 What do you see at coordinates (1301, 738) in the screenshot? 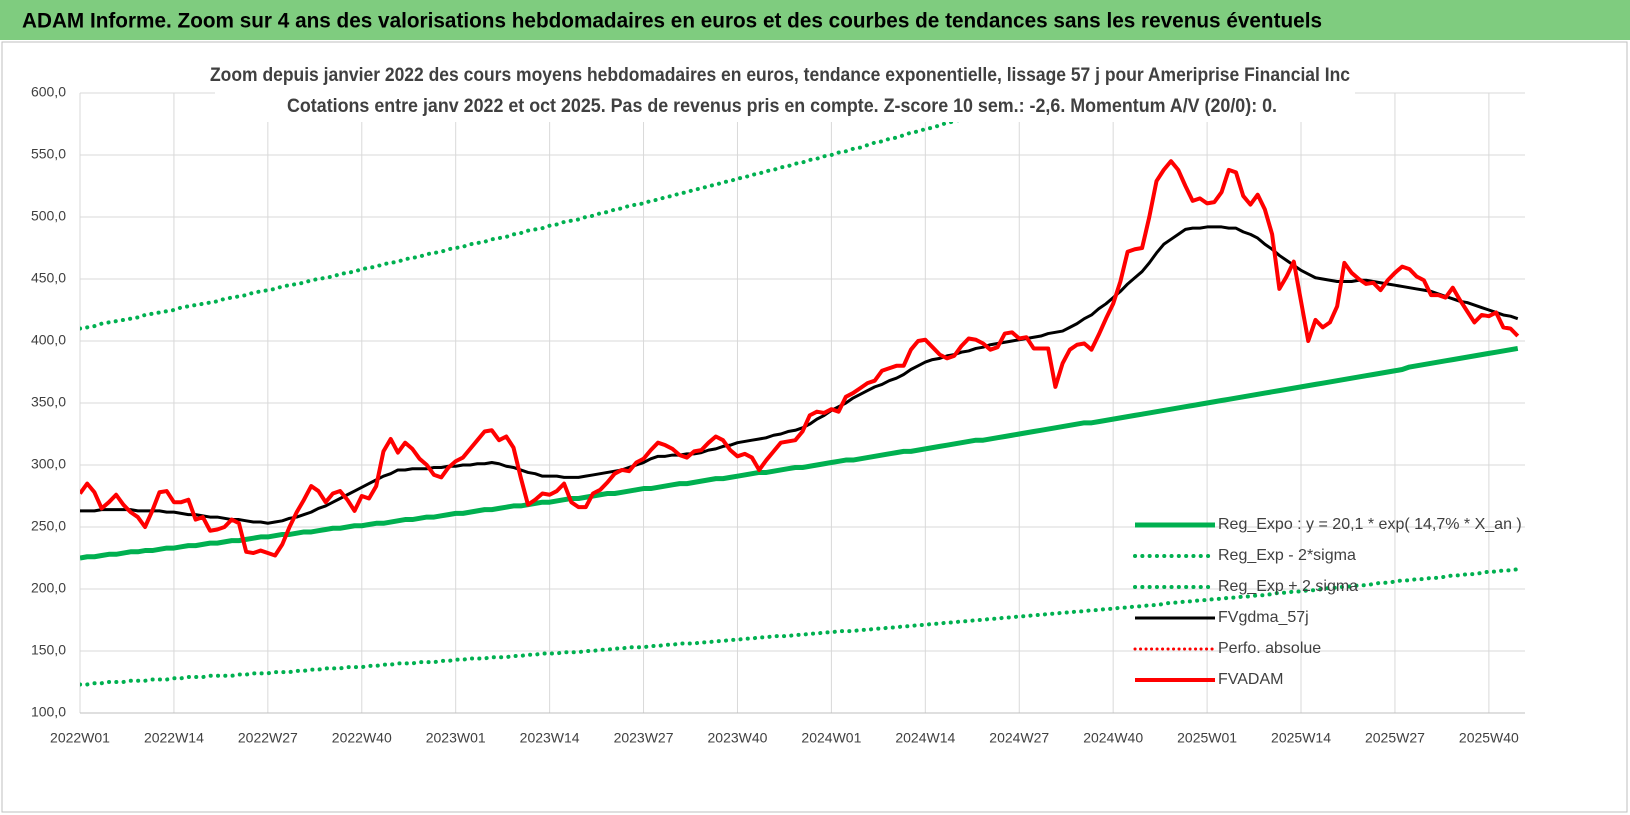
I see `x-tick-label: 2025W14` at bounding box center [1301, 738].